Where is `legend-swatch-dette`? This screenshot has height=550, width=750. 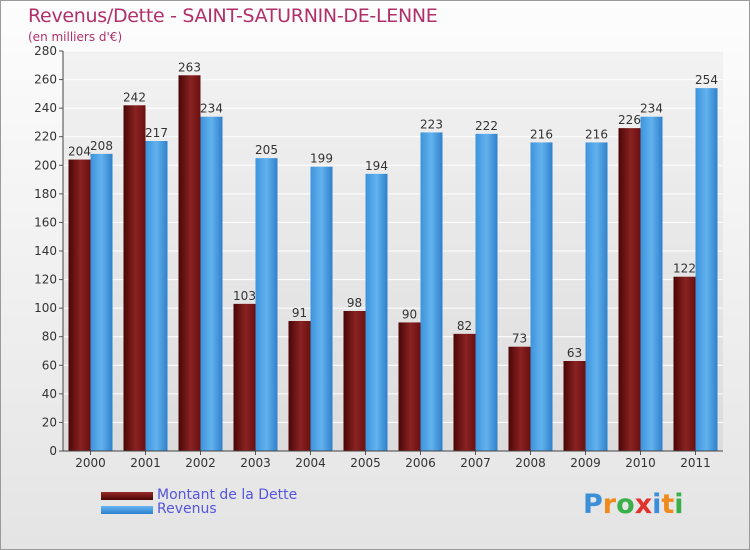 legend-swatch-dette is located at coordinates (127, 496).